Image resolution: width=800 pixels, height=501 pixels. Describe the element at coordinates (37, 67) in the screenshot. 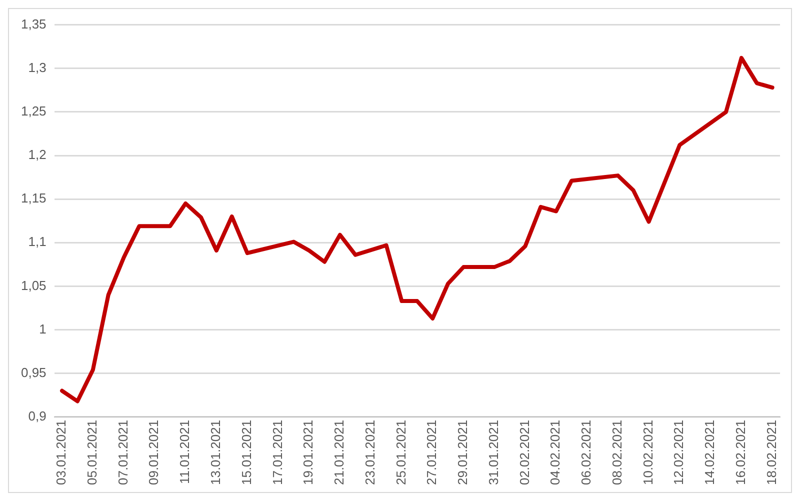

I see `y-tick-label: 1,3` at that location.